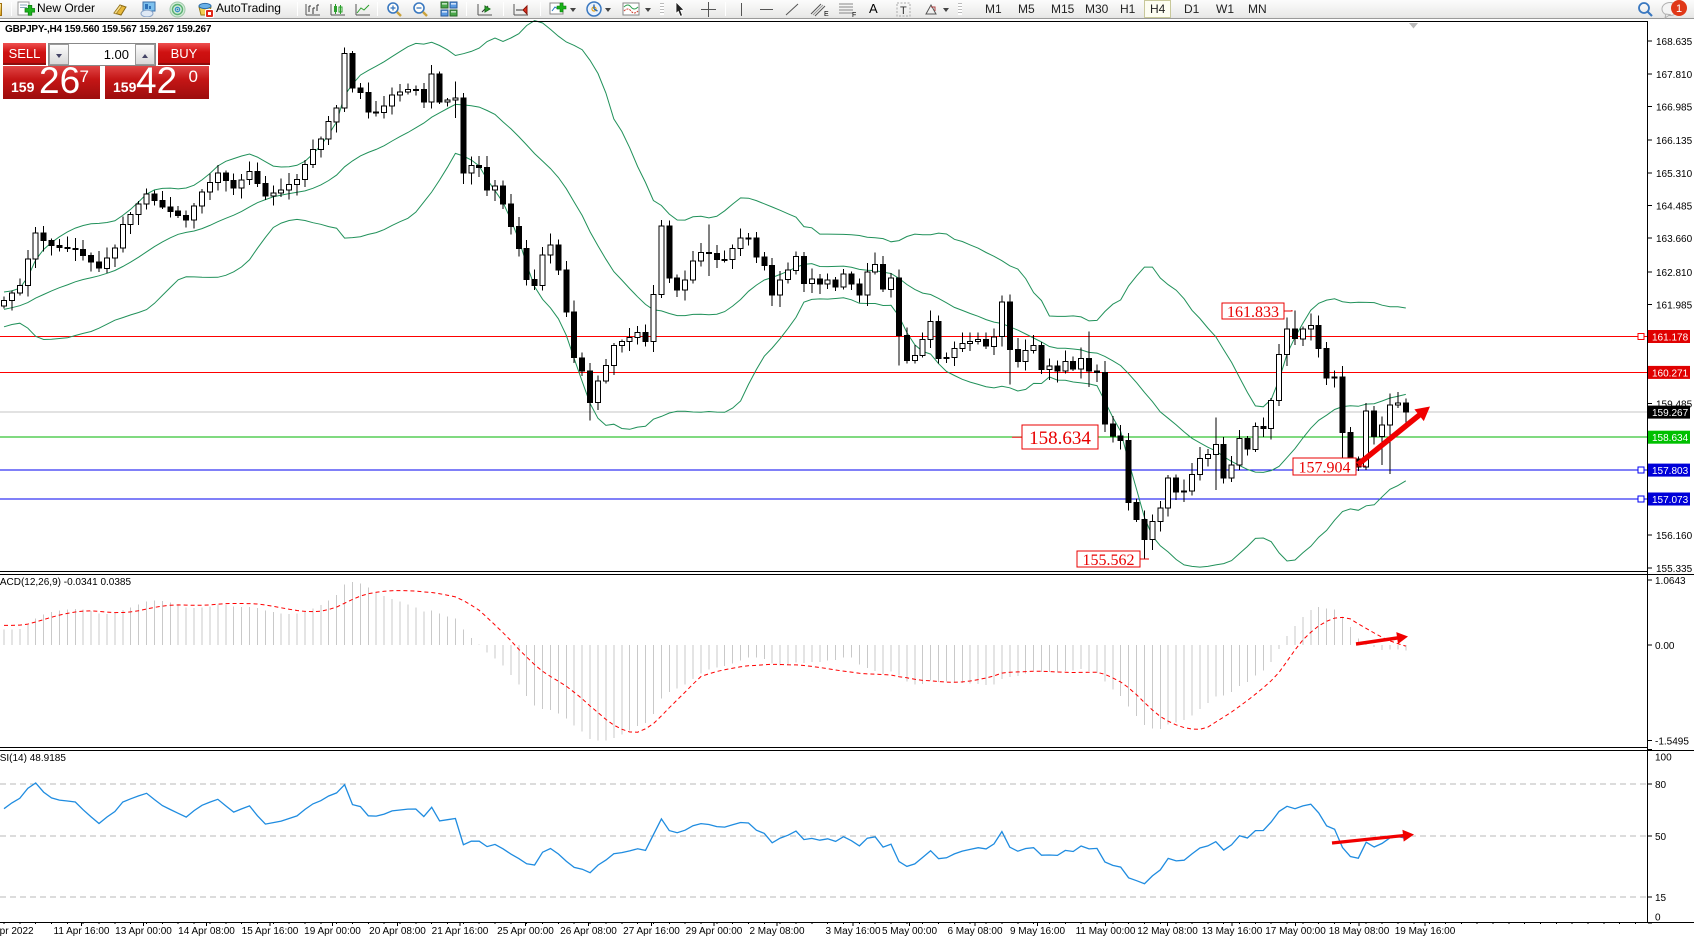 The width and height of the screenshot is (1694, 939). What do you see at coordinates (1670, 581) in the screenshot?
I see `svg-text: 1.0643` at bounding box center [1670, 581].